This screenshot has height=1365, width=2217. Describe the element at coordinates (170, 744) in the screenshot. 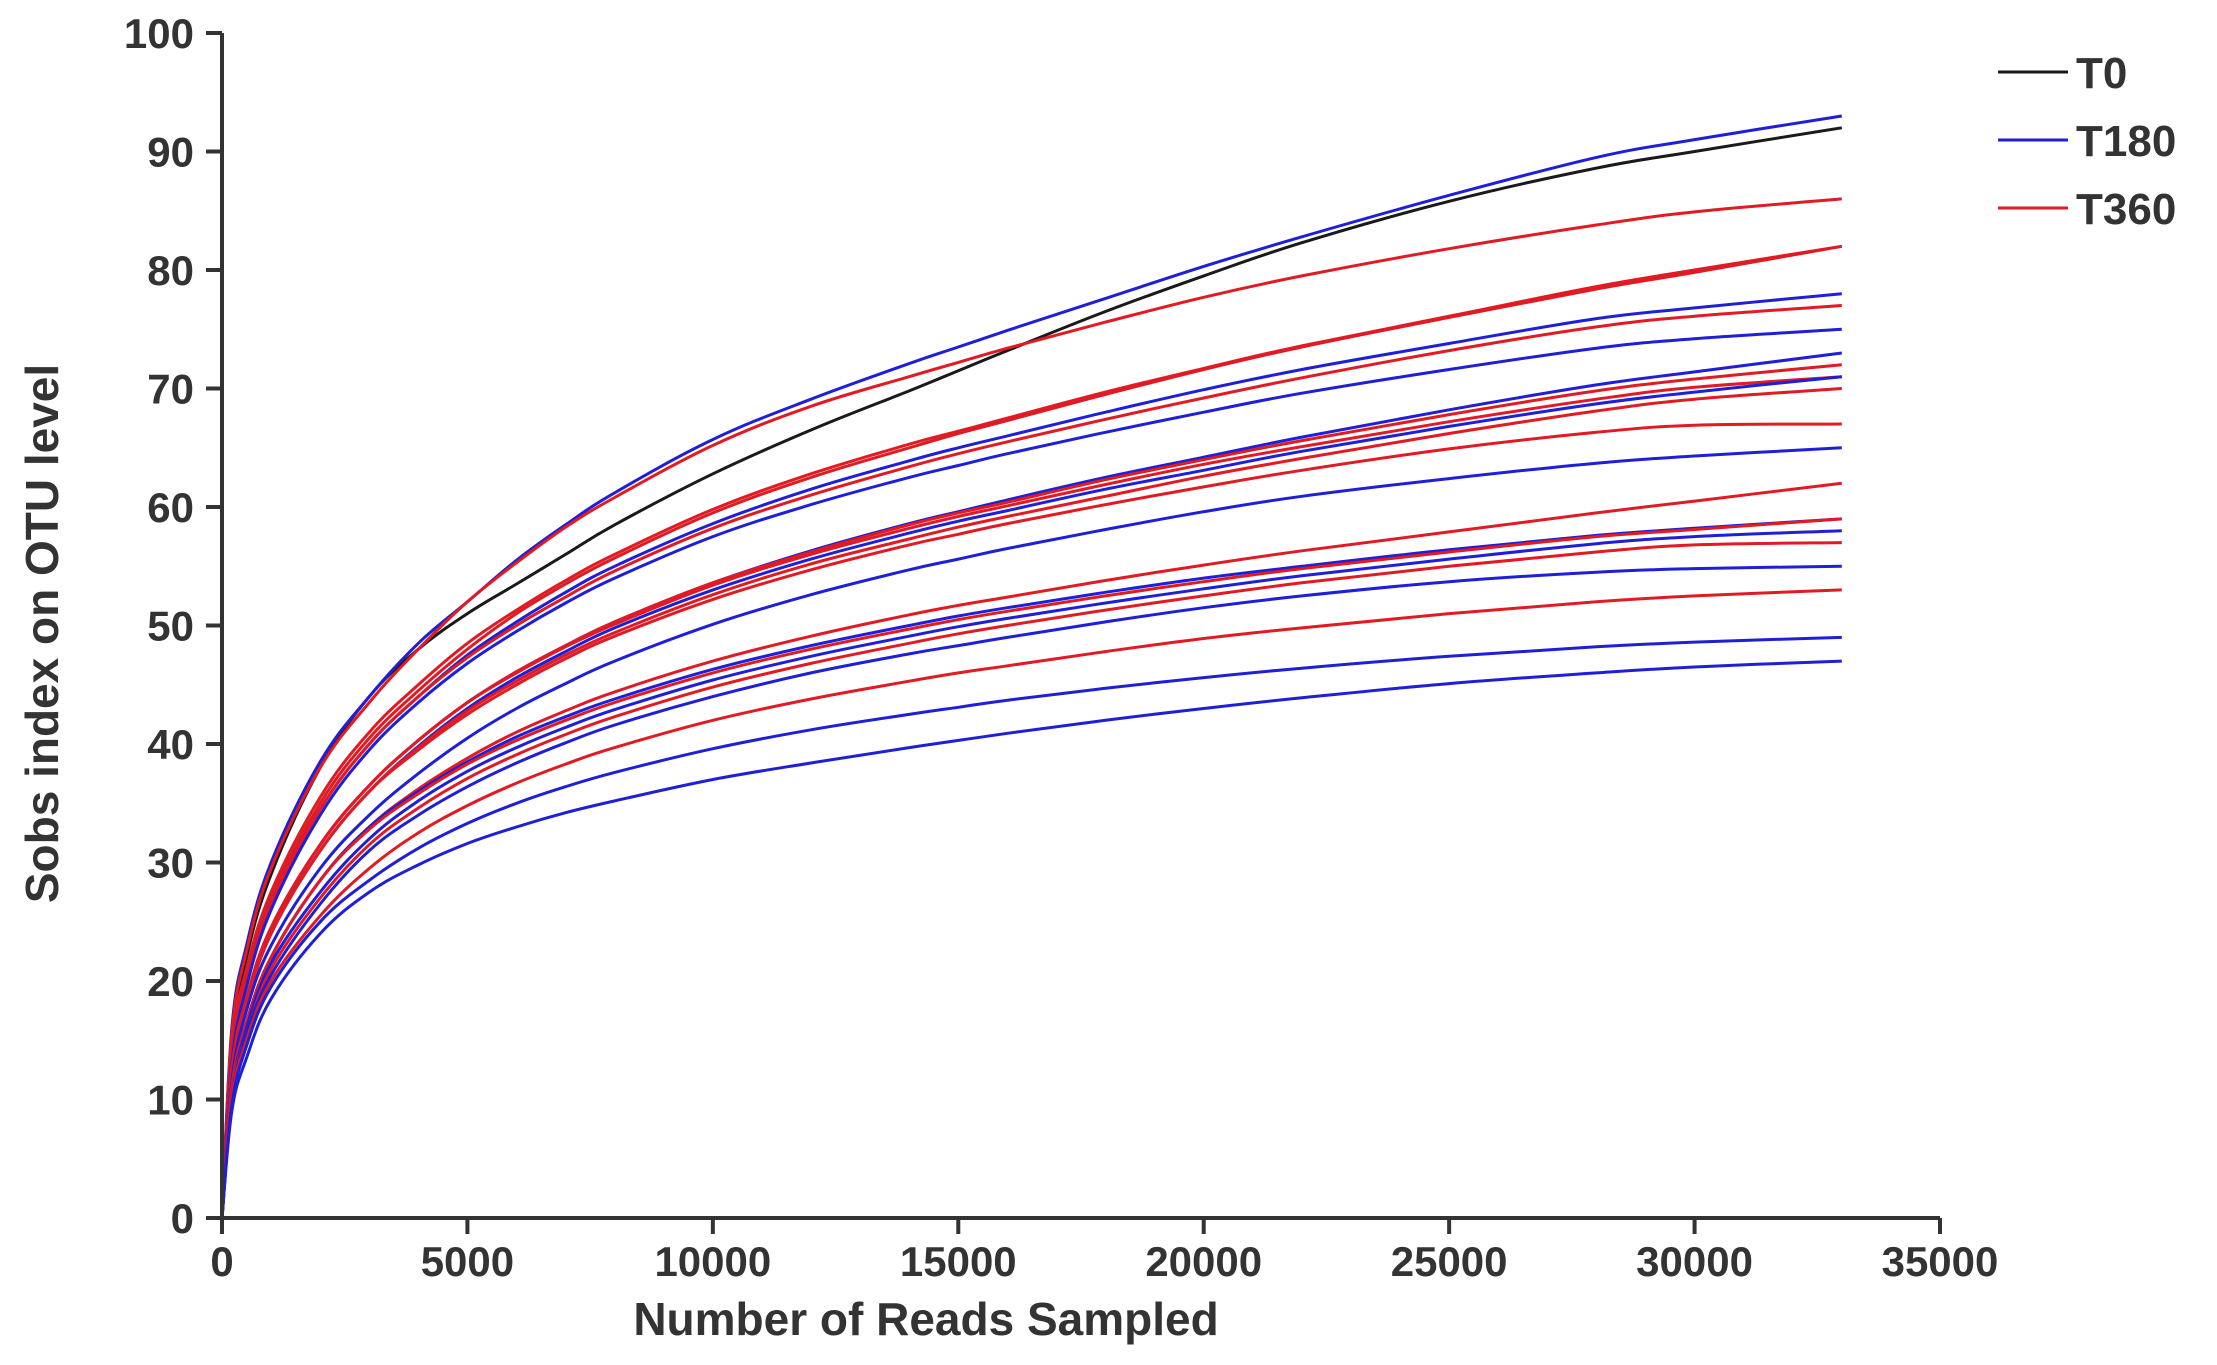

I see `y-tick-label: 40` at that location.